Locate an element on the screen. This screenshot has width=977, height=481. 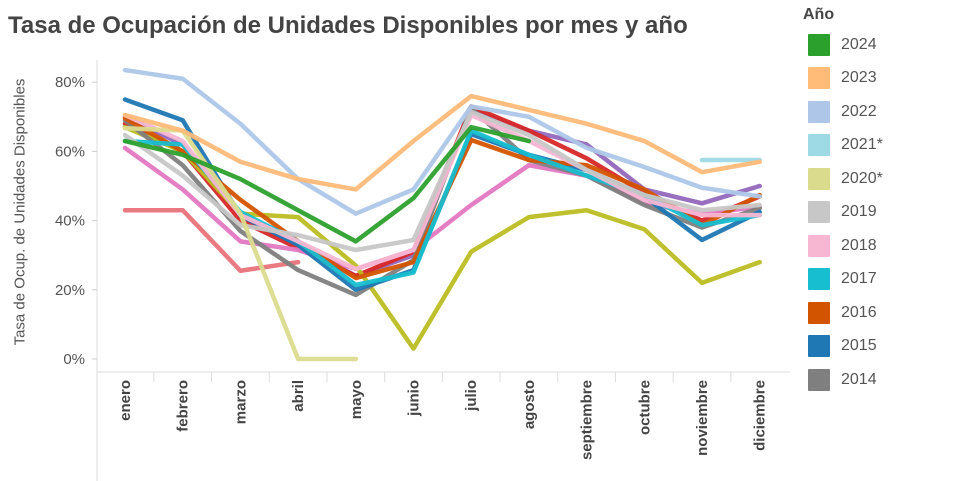
legend-item-2017: 2017 is located at coordinates (843, 280).